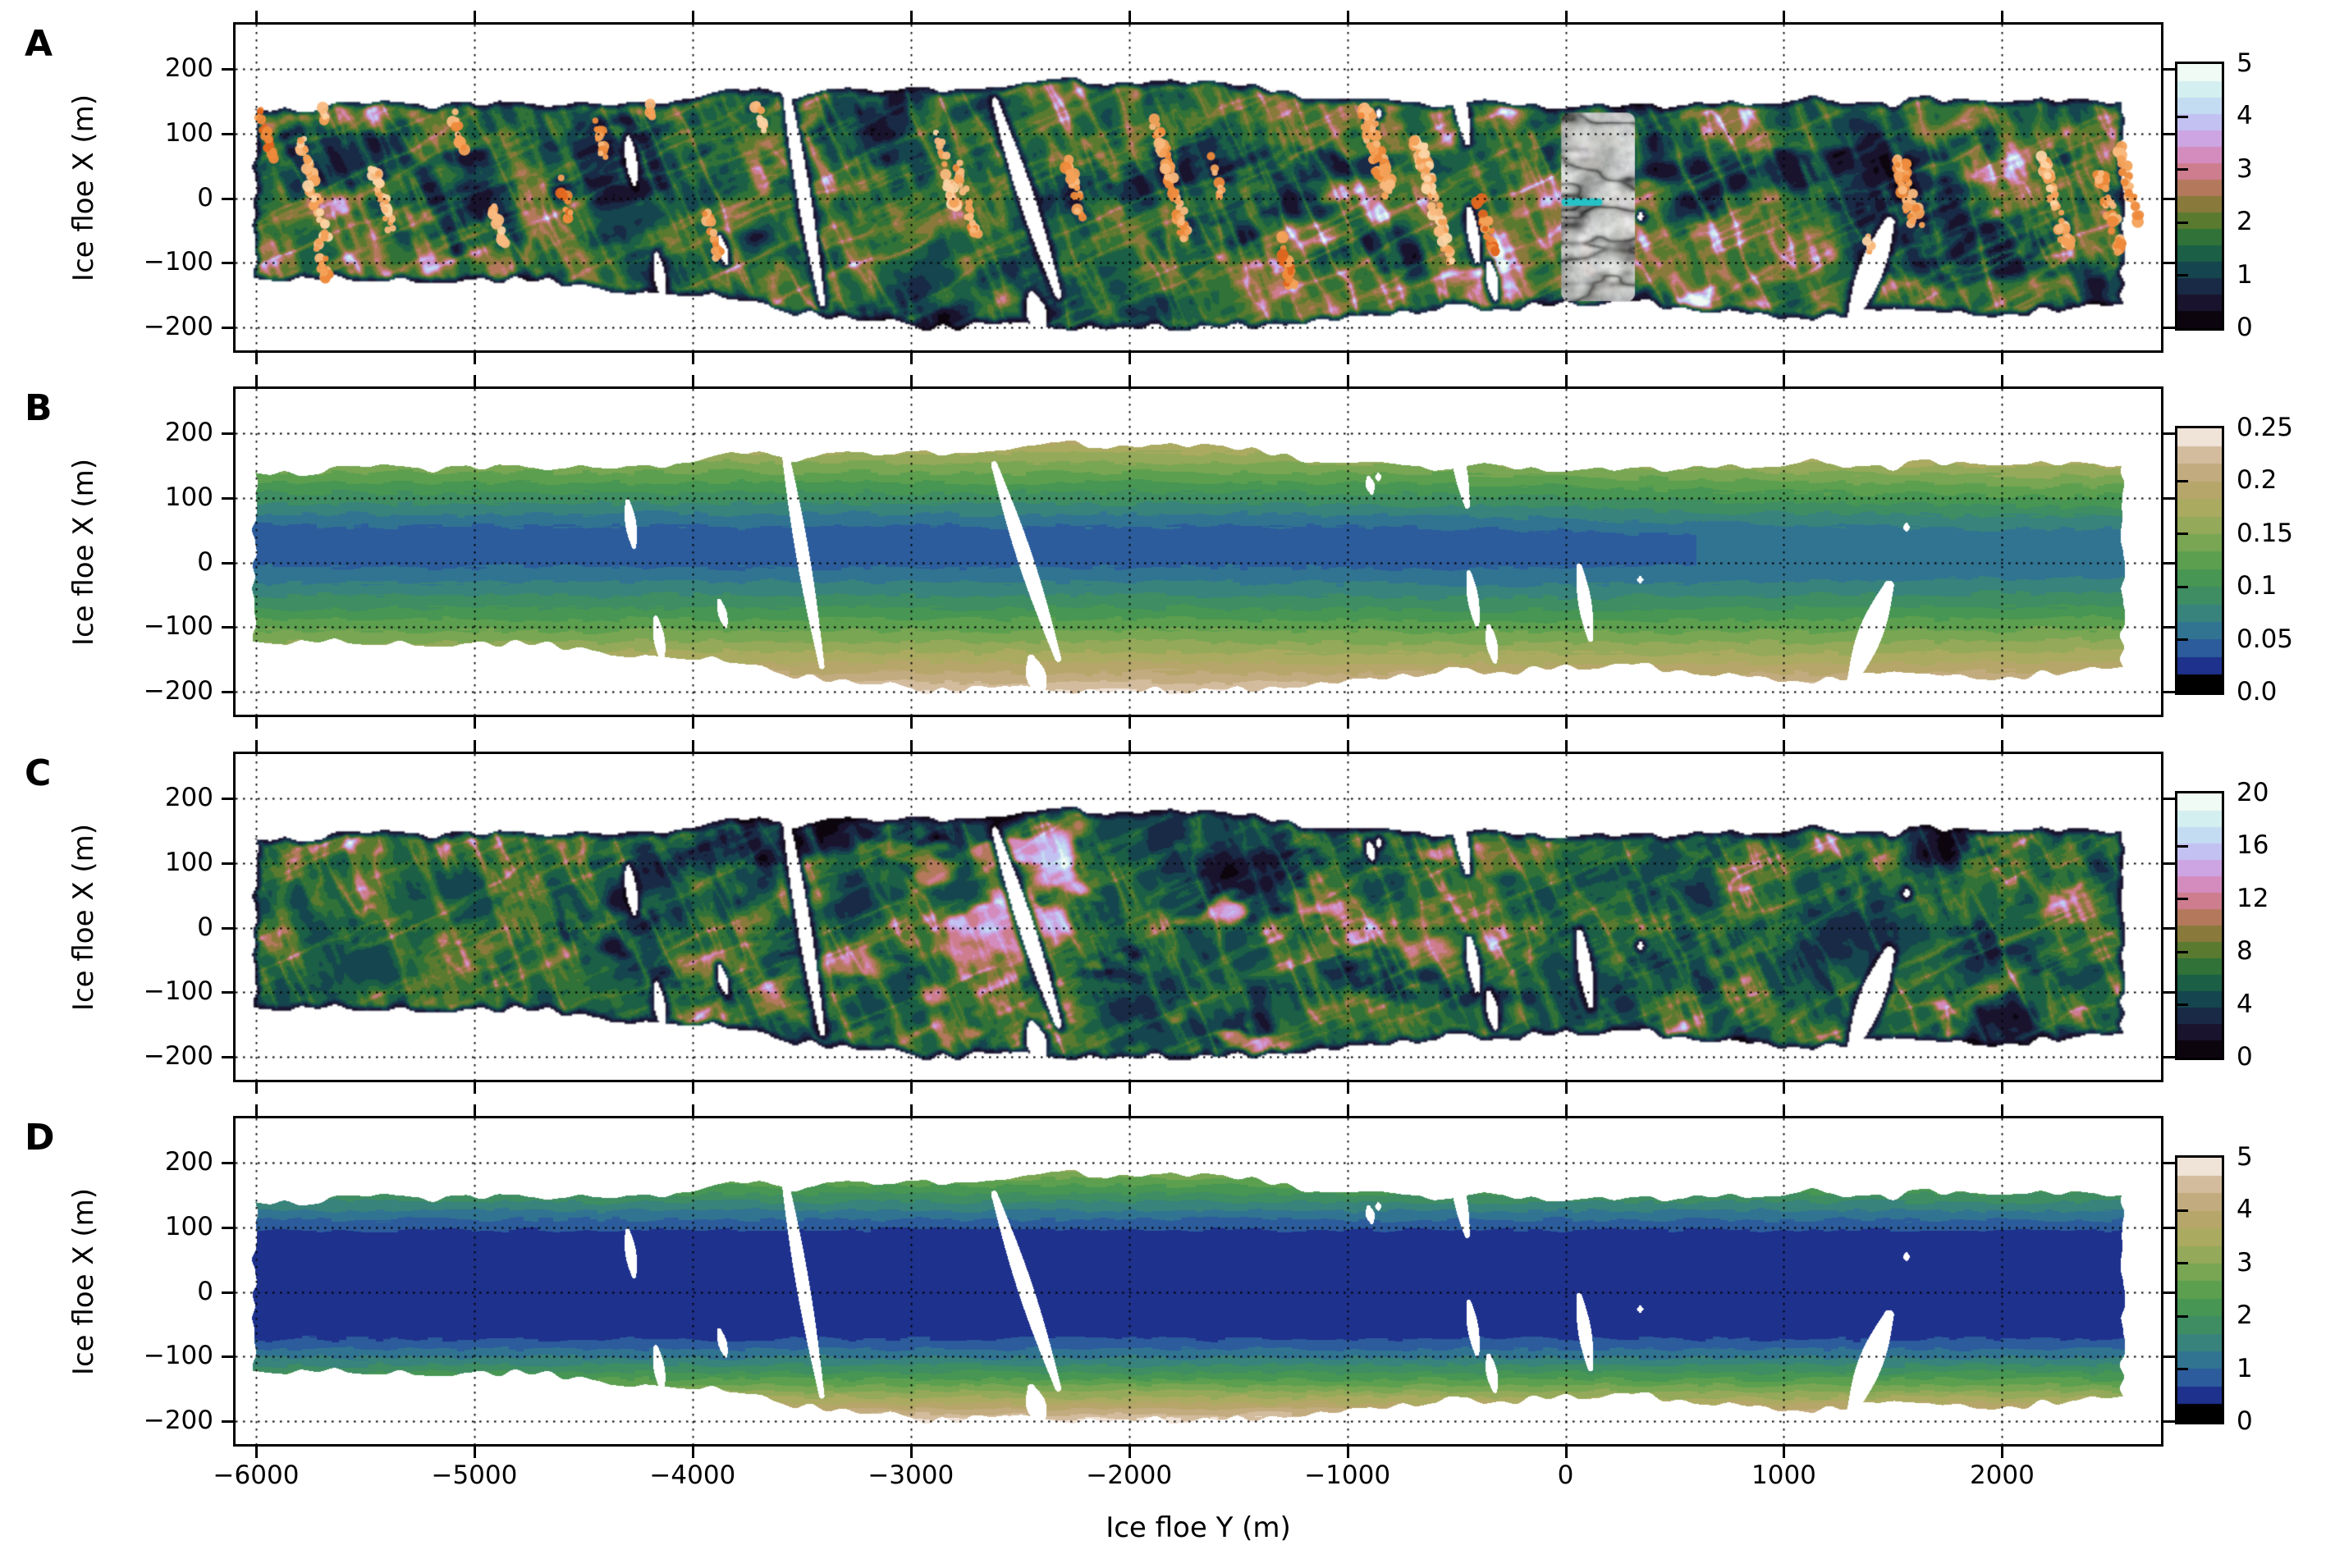 This screenshot has width=2335, height=1568. I want to click on y-axis-label-d: Ice floe X (m), so click(84, 1281).